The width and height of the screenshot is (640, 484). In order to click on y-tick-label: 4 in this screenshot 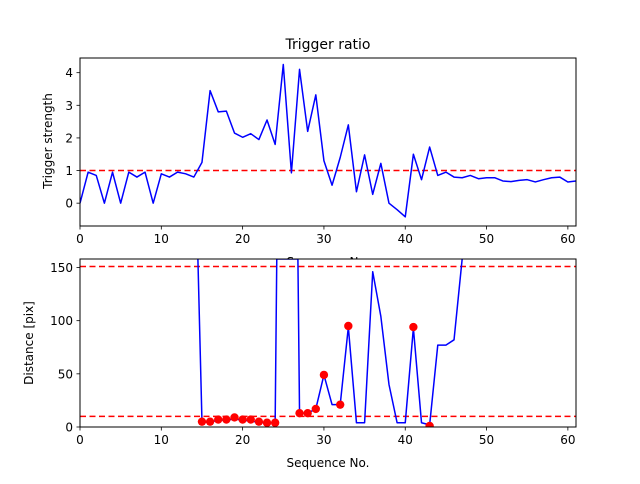, I will do `click(69, 73)`.